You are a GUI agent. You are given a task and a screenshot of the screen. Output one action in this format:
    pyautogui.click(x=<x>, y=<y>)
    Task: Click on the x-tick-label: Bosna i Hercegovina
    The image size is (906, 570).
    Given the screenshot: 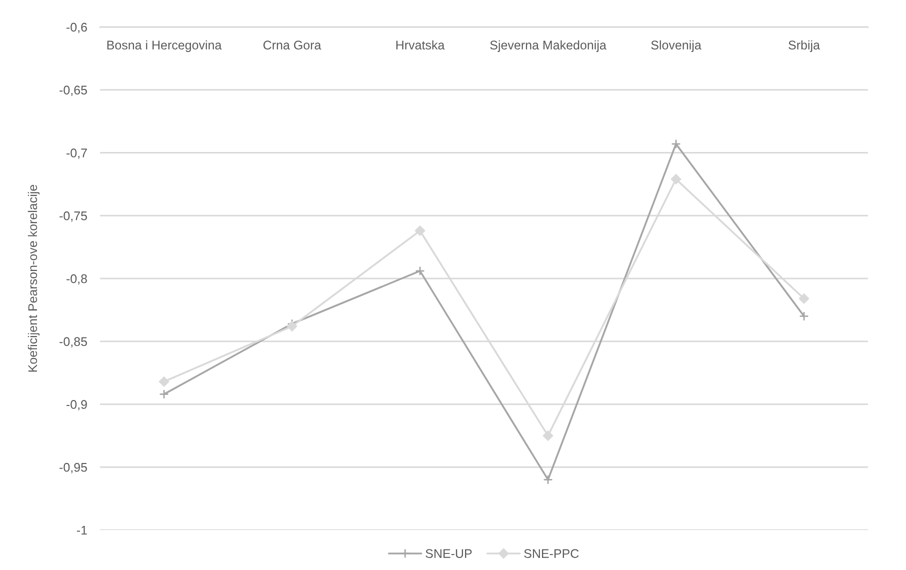 What is the action you would take?
    pyautogui.click(x=164, y=46)
    